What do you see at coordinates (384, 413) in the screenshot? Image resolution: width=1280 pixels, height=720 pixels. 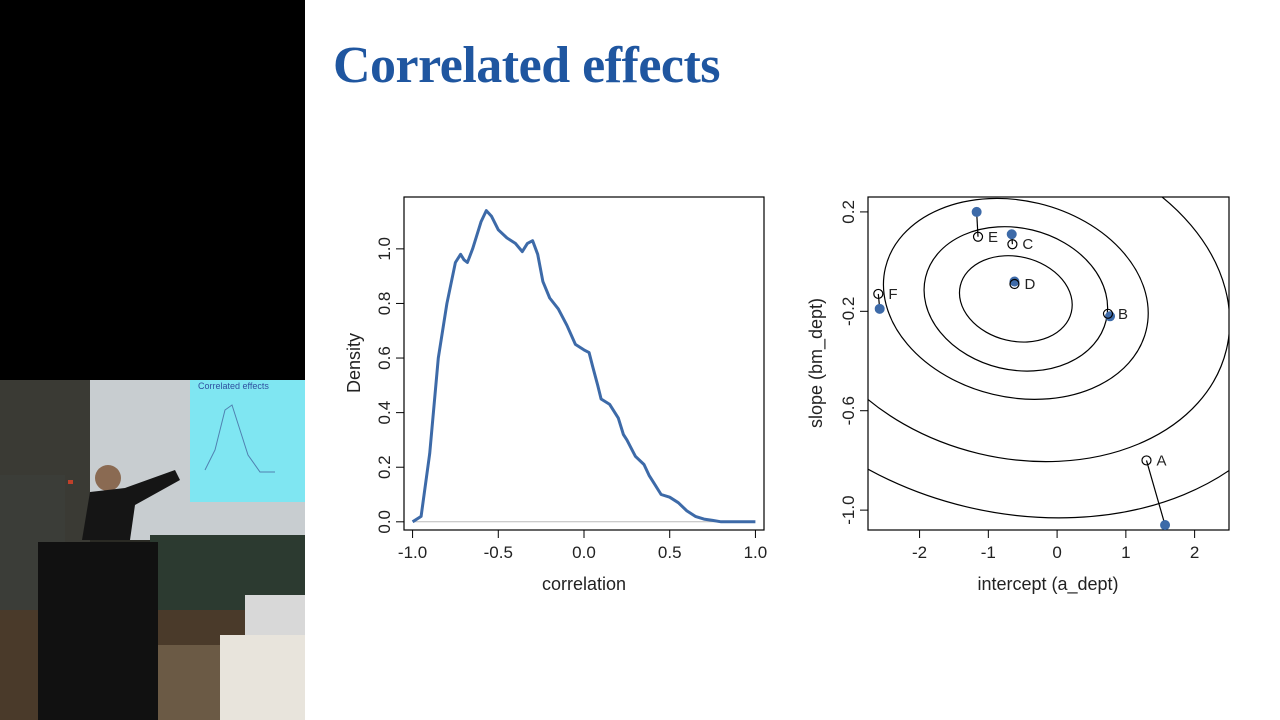 I see `y-tick-label: 0.4` at bounding box center [384, 413].